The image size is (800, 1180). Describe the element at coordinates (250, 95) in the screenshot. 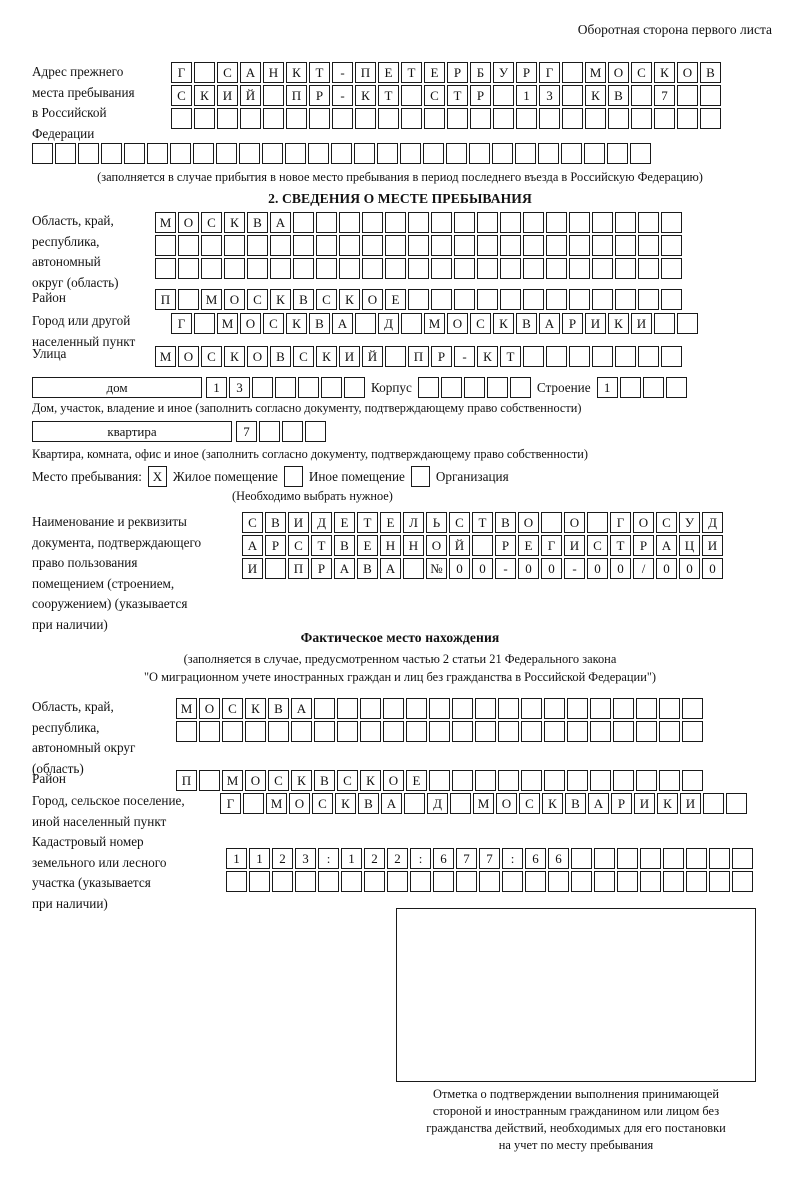

I see `previous-address-row-2-cell-4: Й` at that location.